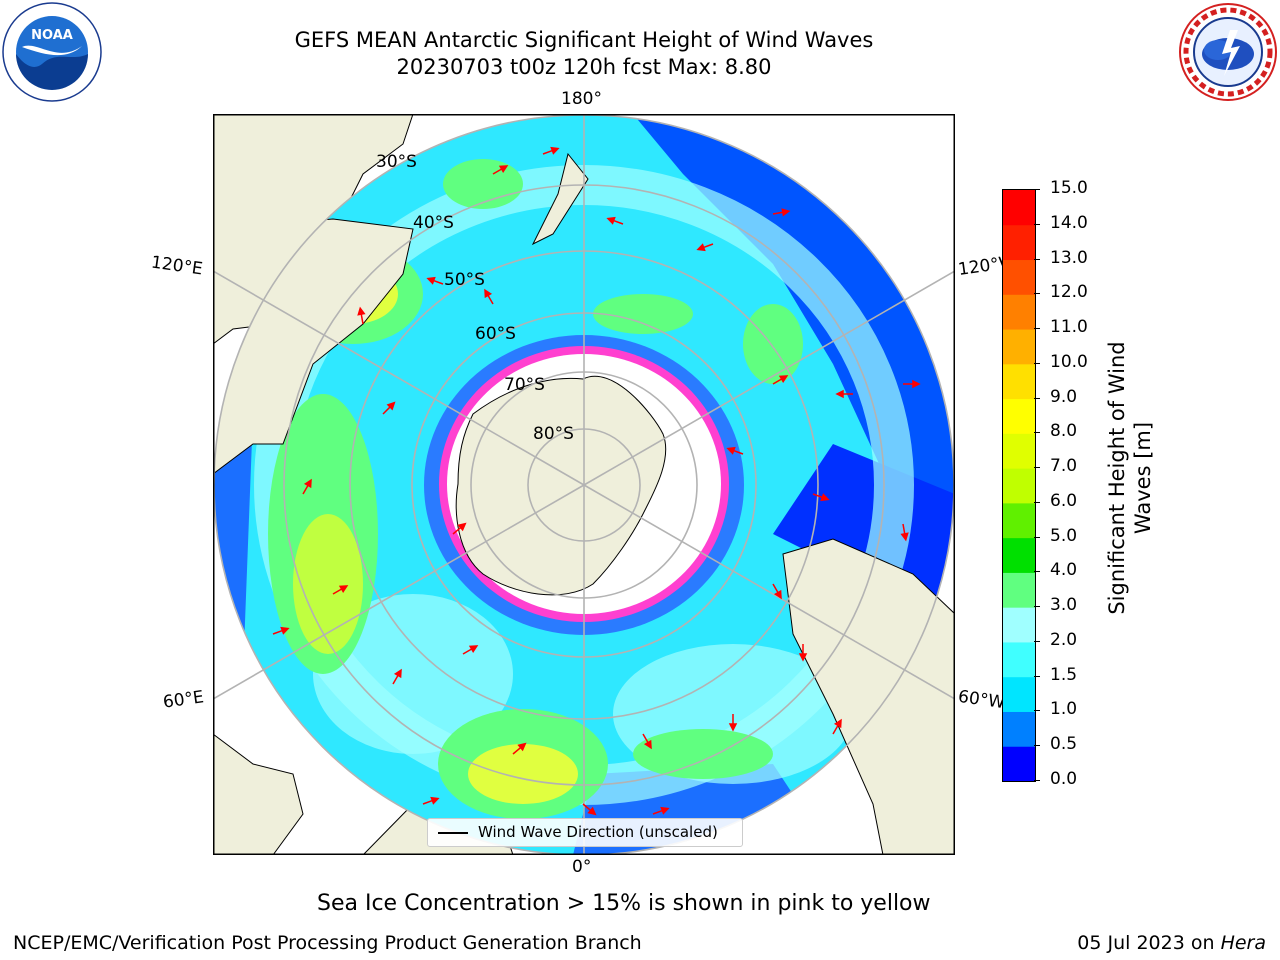 The width and height of the screenshot is (1280, 960). Describe the element at coordinates (581, 99) in the screenshot. I see `lon-label-180: 180°` at that location.